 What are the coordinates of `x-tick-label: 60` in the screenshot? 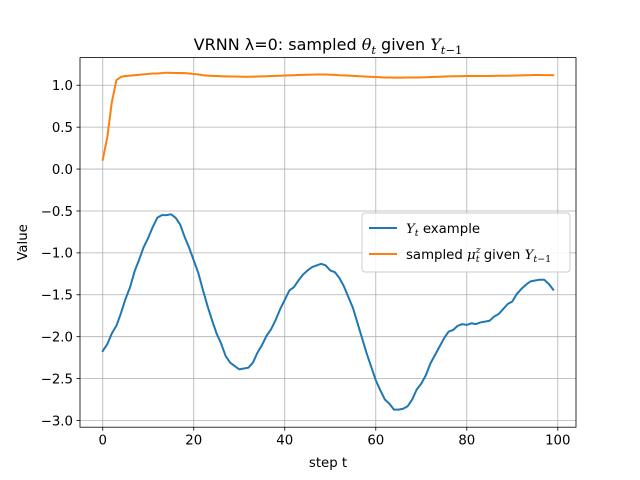 It's located at (375, 441).